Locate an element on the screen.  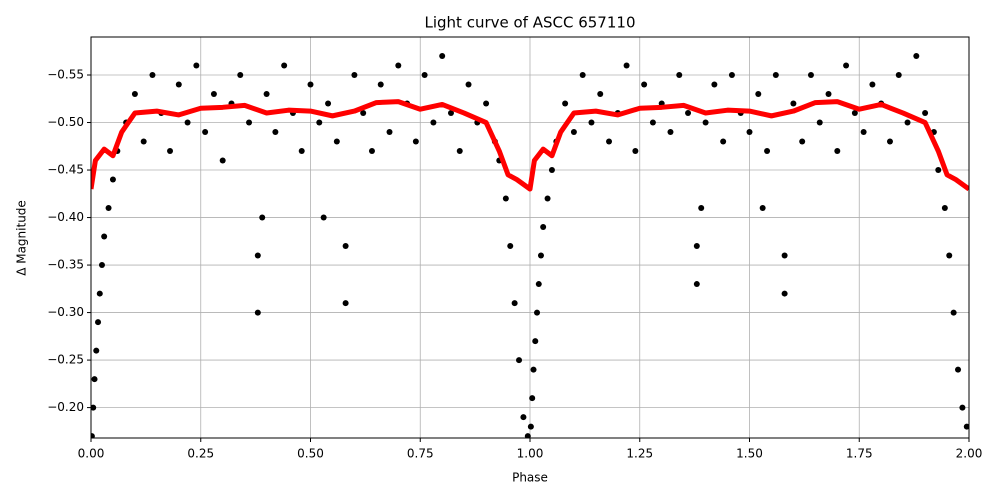
y-tick-label: −0.55 is located at coordinates (65, 75).